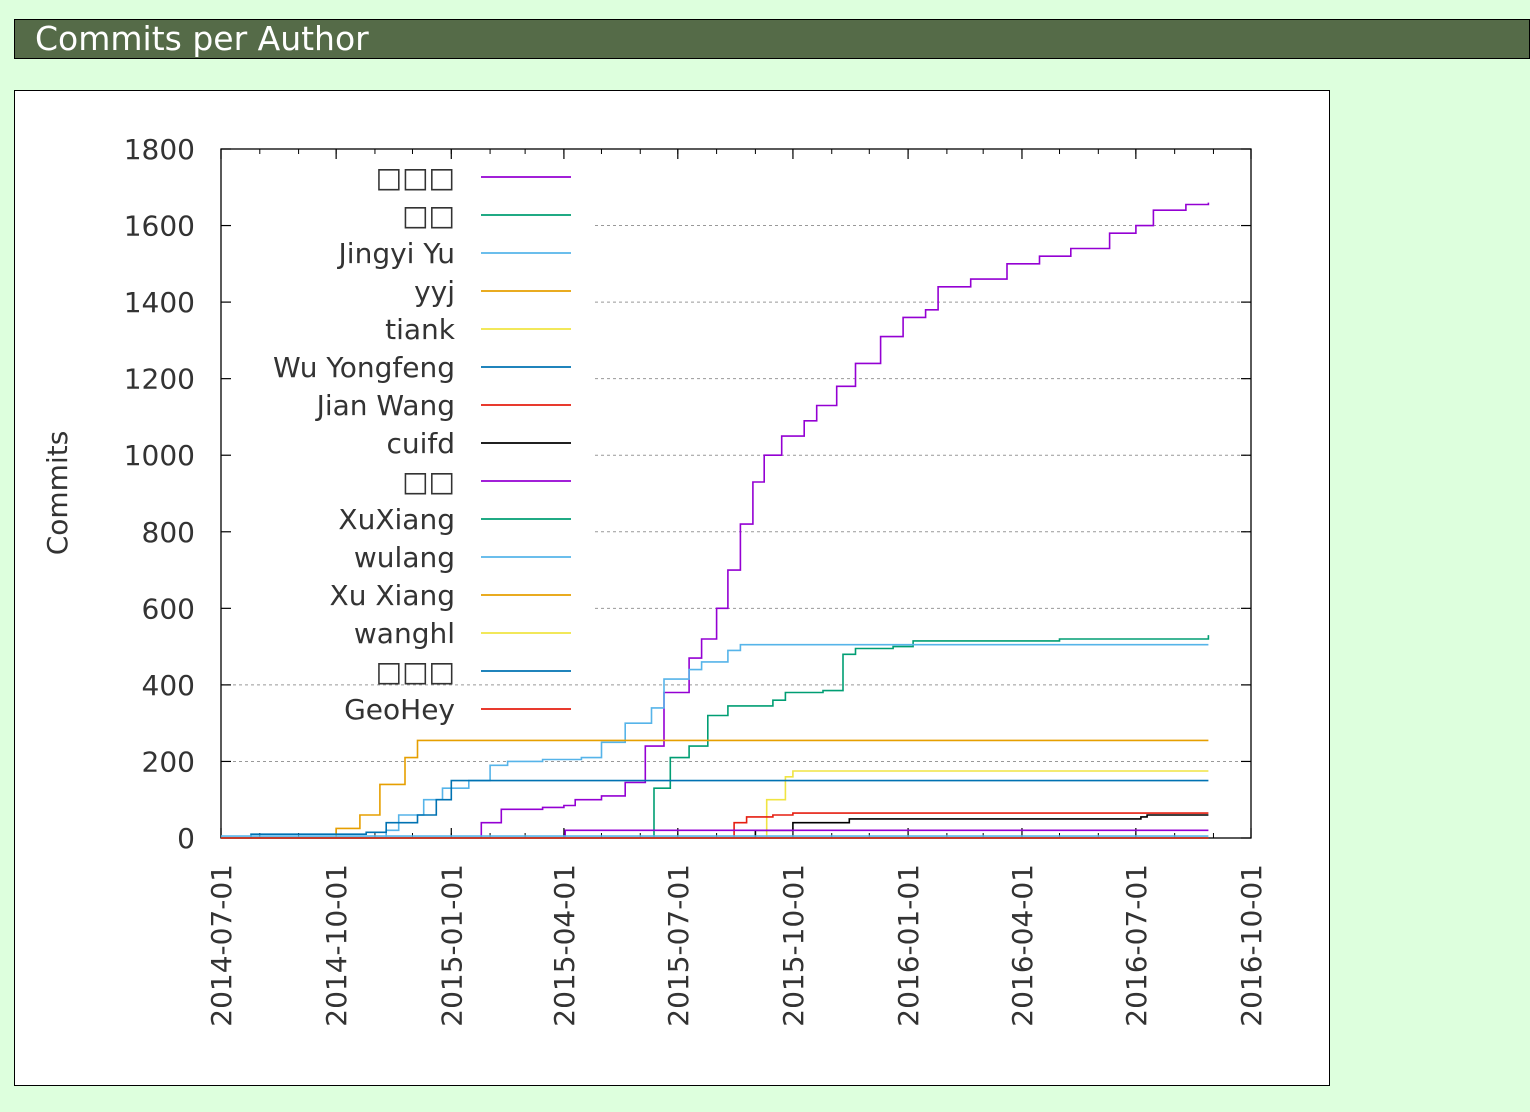 The width and height of the screenshot is (1530, 1112). What do you see at coordinates (396, 253) in the screenshot?
I see `legend-label: Jingyi Yu` at bounding box center [396, 253].